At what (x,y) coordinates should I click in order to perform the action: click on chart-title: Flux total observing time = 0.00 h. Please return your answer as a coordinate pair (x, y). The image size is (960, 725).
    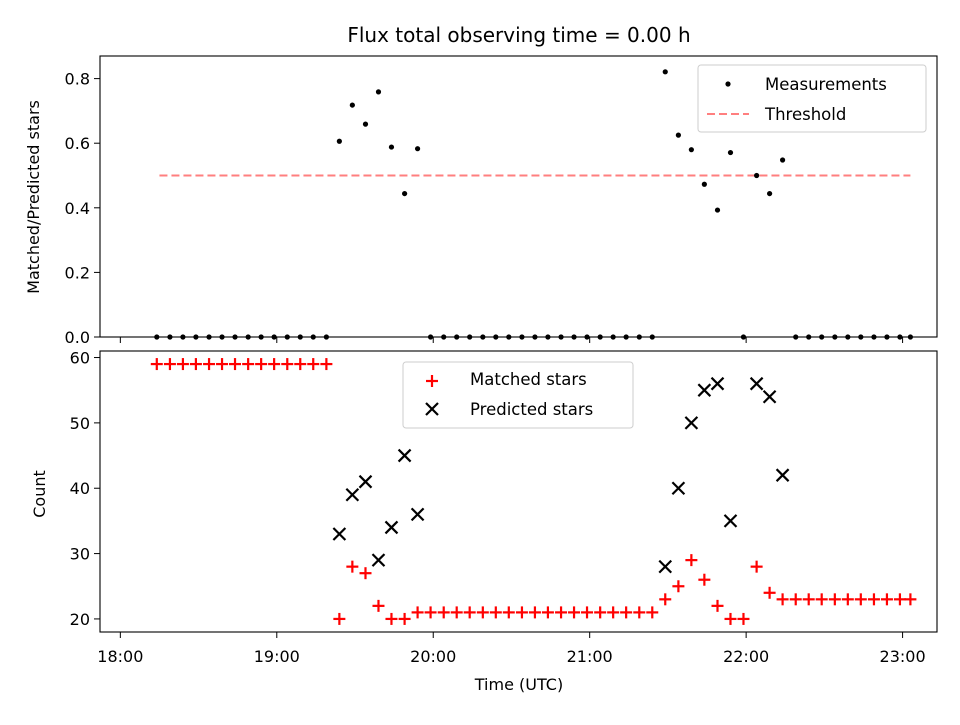
    Looking at the image, I should click on (518, 35).